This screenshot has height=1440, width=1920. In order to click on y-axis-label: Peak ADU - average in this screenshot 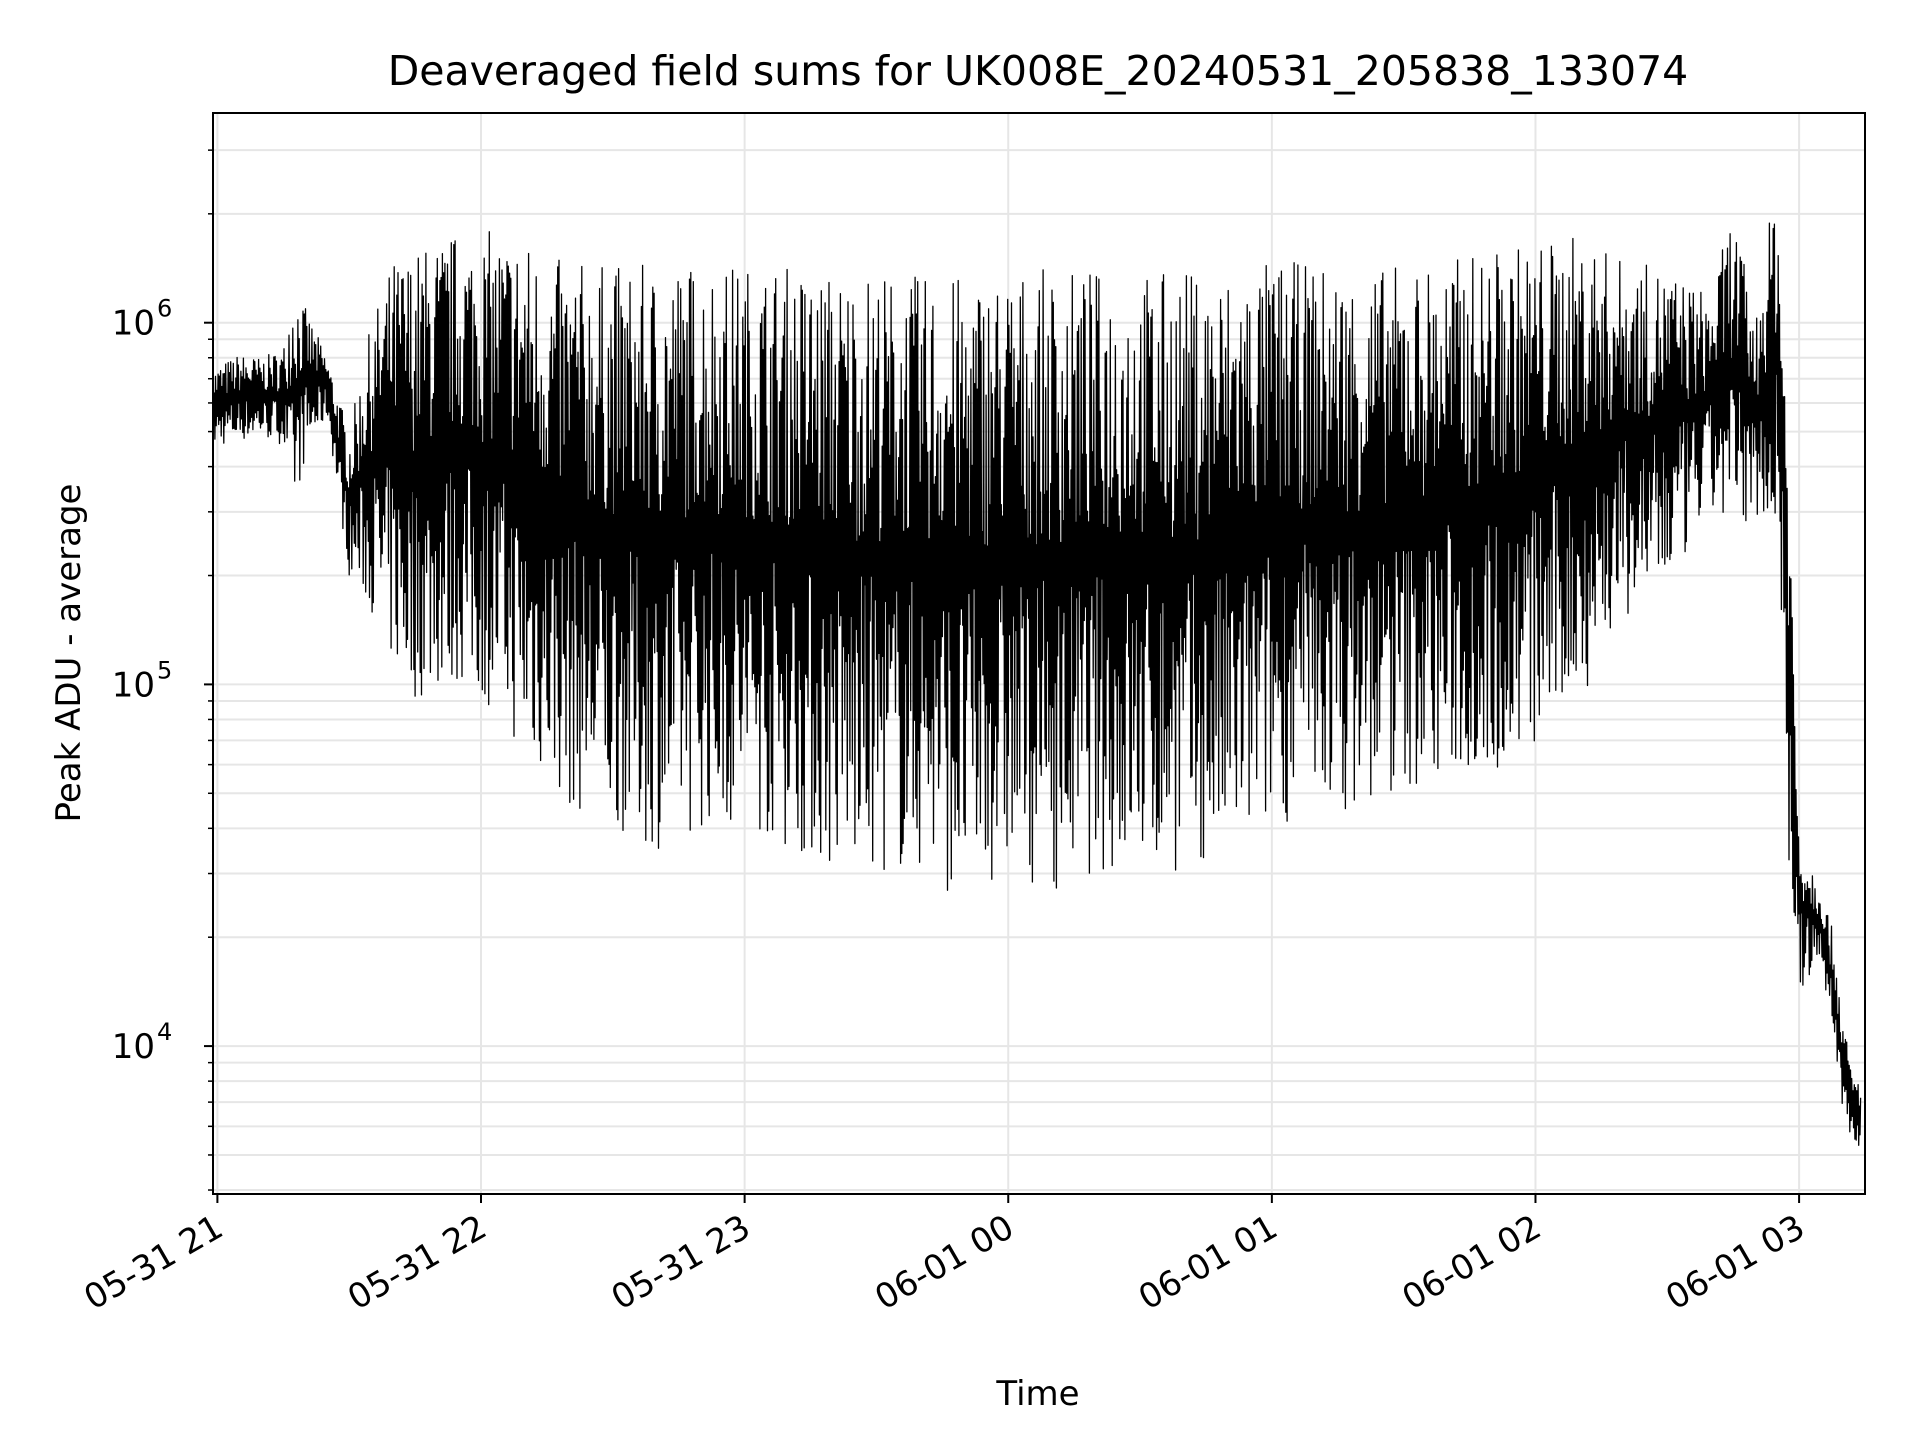, I will do `click(69, 653)`.